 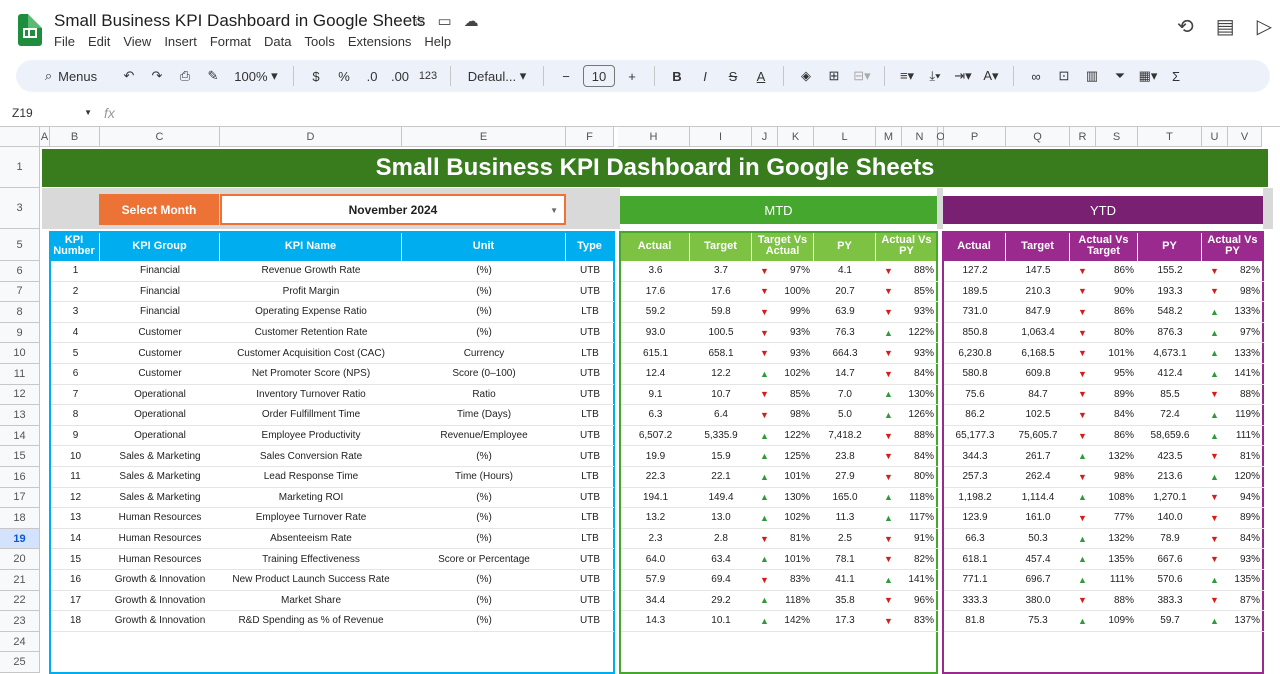 I want to click on more-formats-button: 123, so click(x=428, y=76).